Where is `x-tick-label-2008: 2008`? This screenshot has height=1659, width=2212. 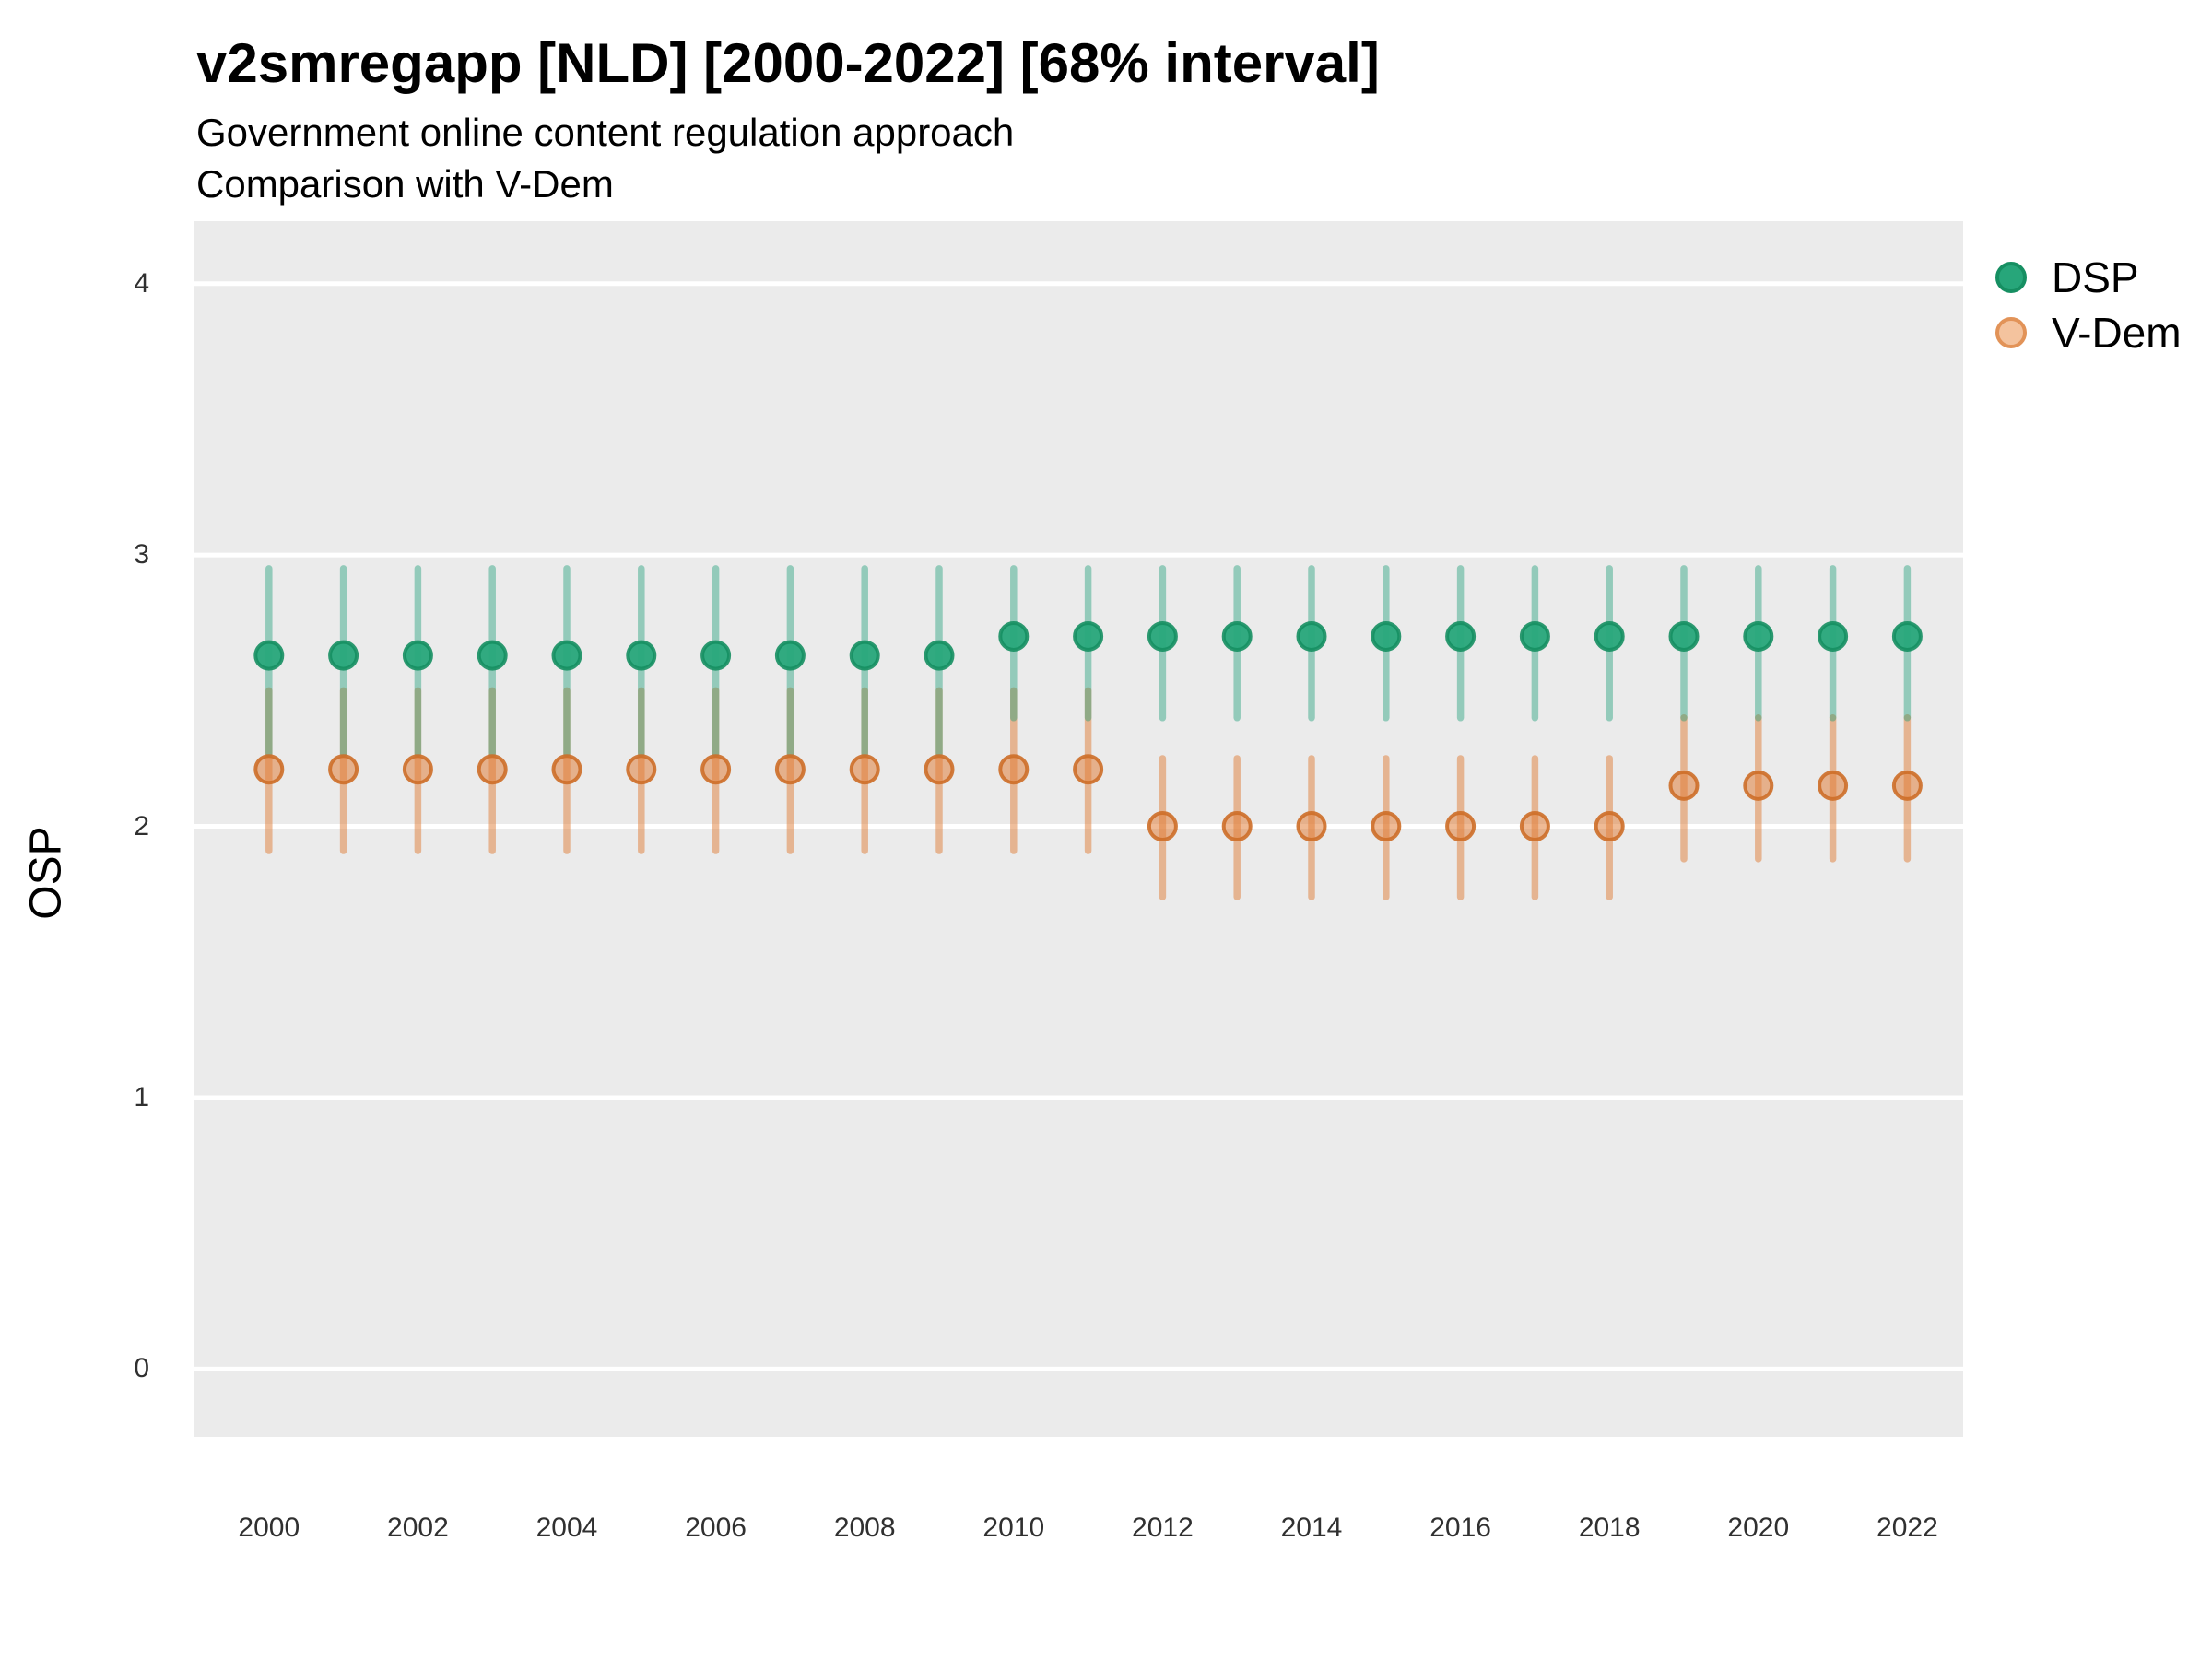 x-tick-label-2008: 2008 is located at coordinates (864, 1527).